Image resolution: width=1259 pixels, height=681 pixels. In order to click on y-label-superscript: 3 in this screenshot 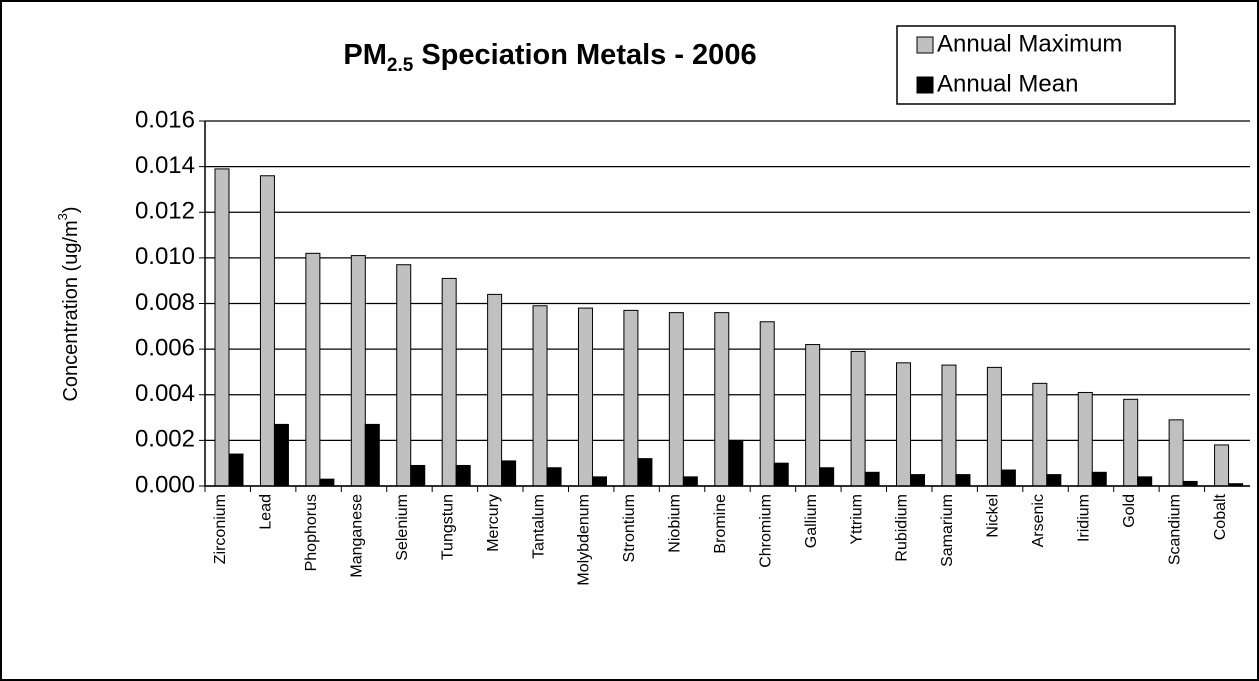, I will do `click(62, 216)`.